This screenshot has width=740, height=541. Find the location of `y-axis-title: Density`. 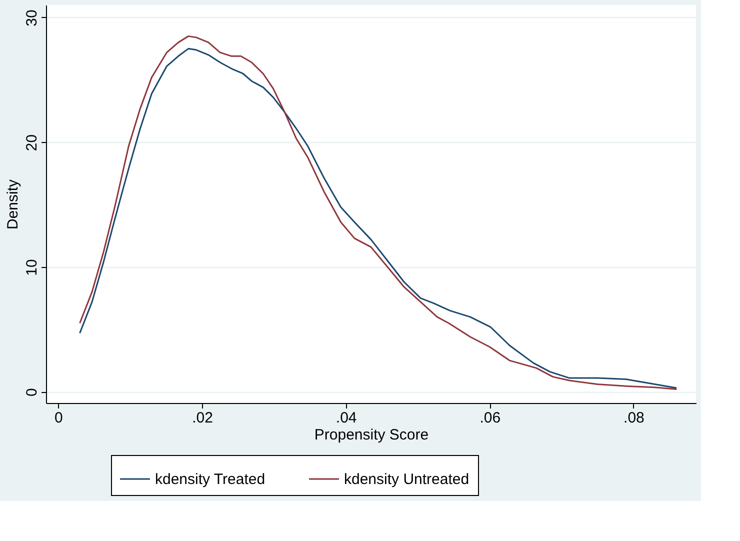

y-axis-title: Density is located at coordinates (13, 204).